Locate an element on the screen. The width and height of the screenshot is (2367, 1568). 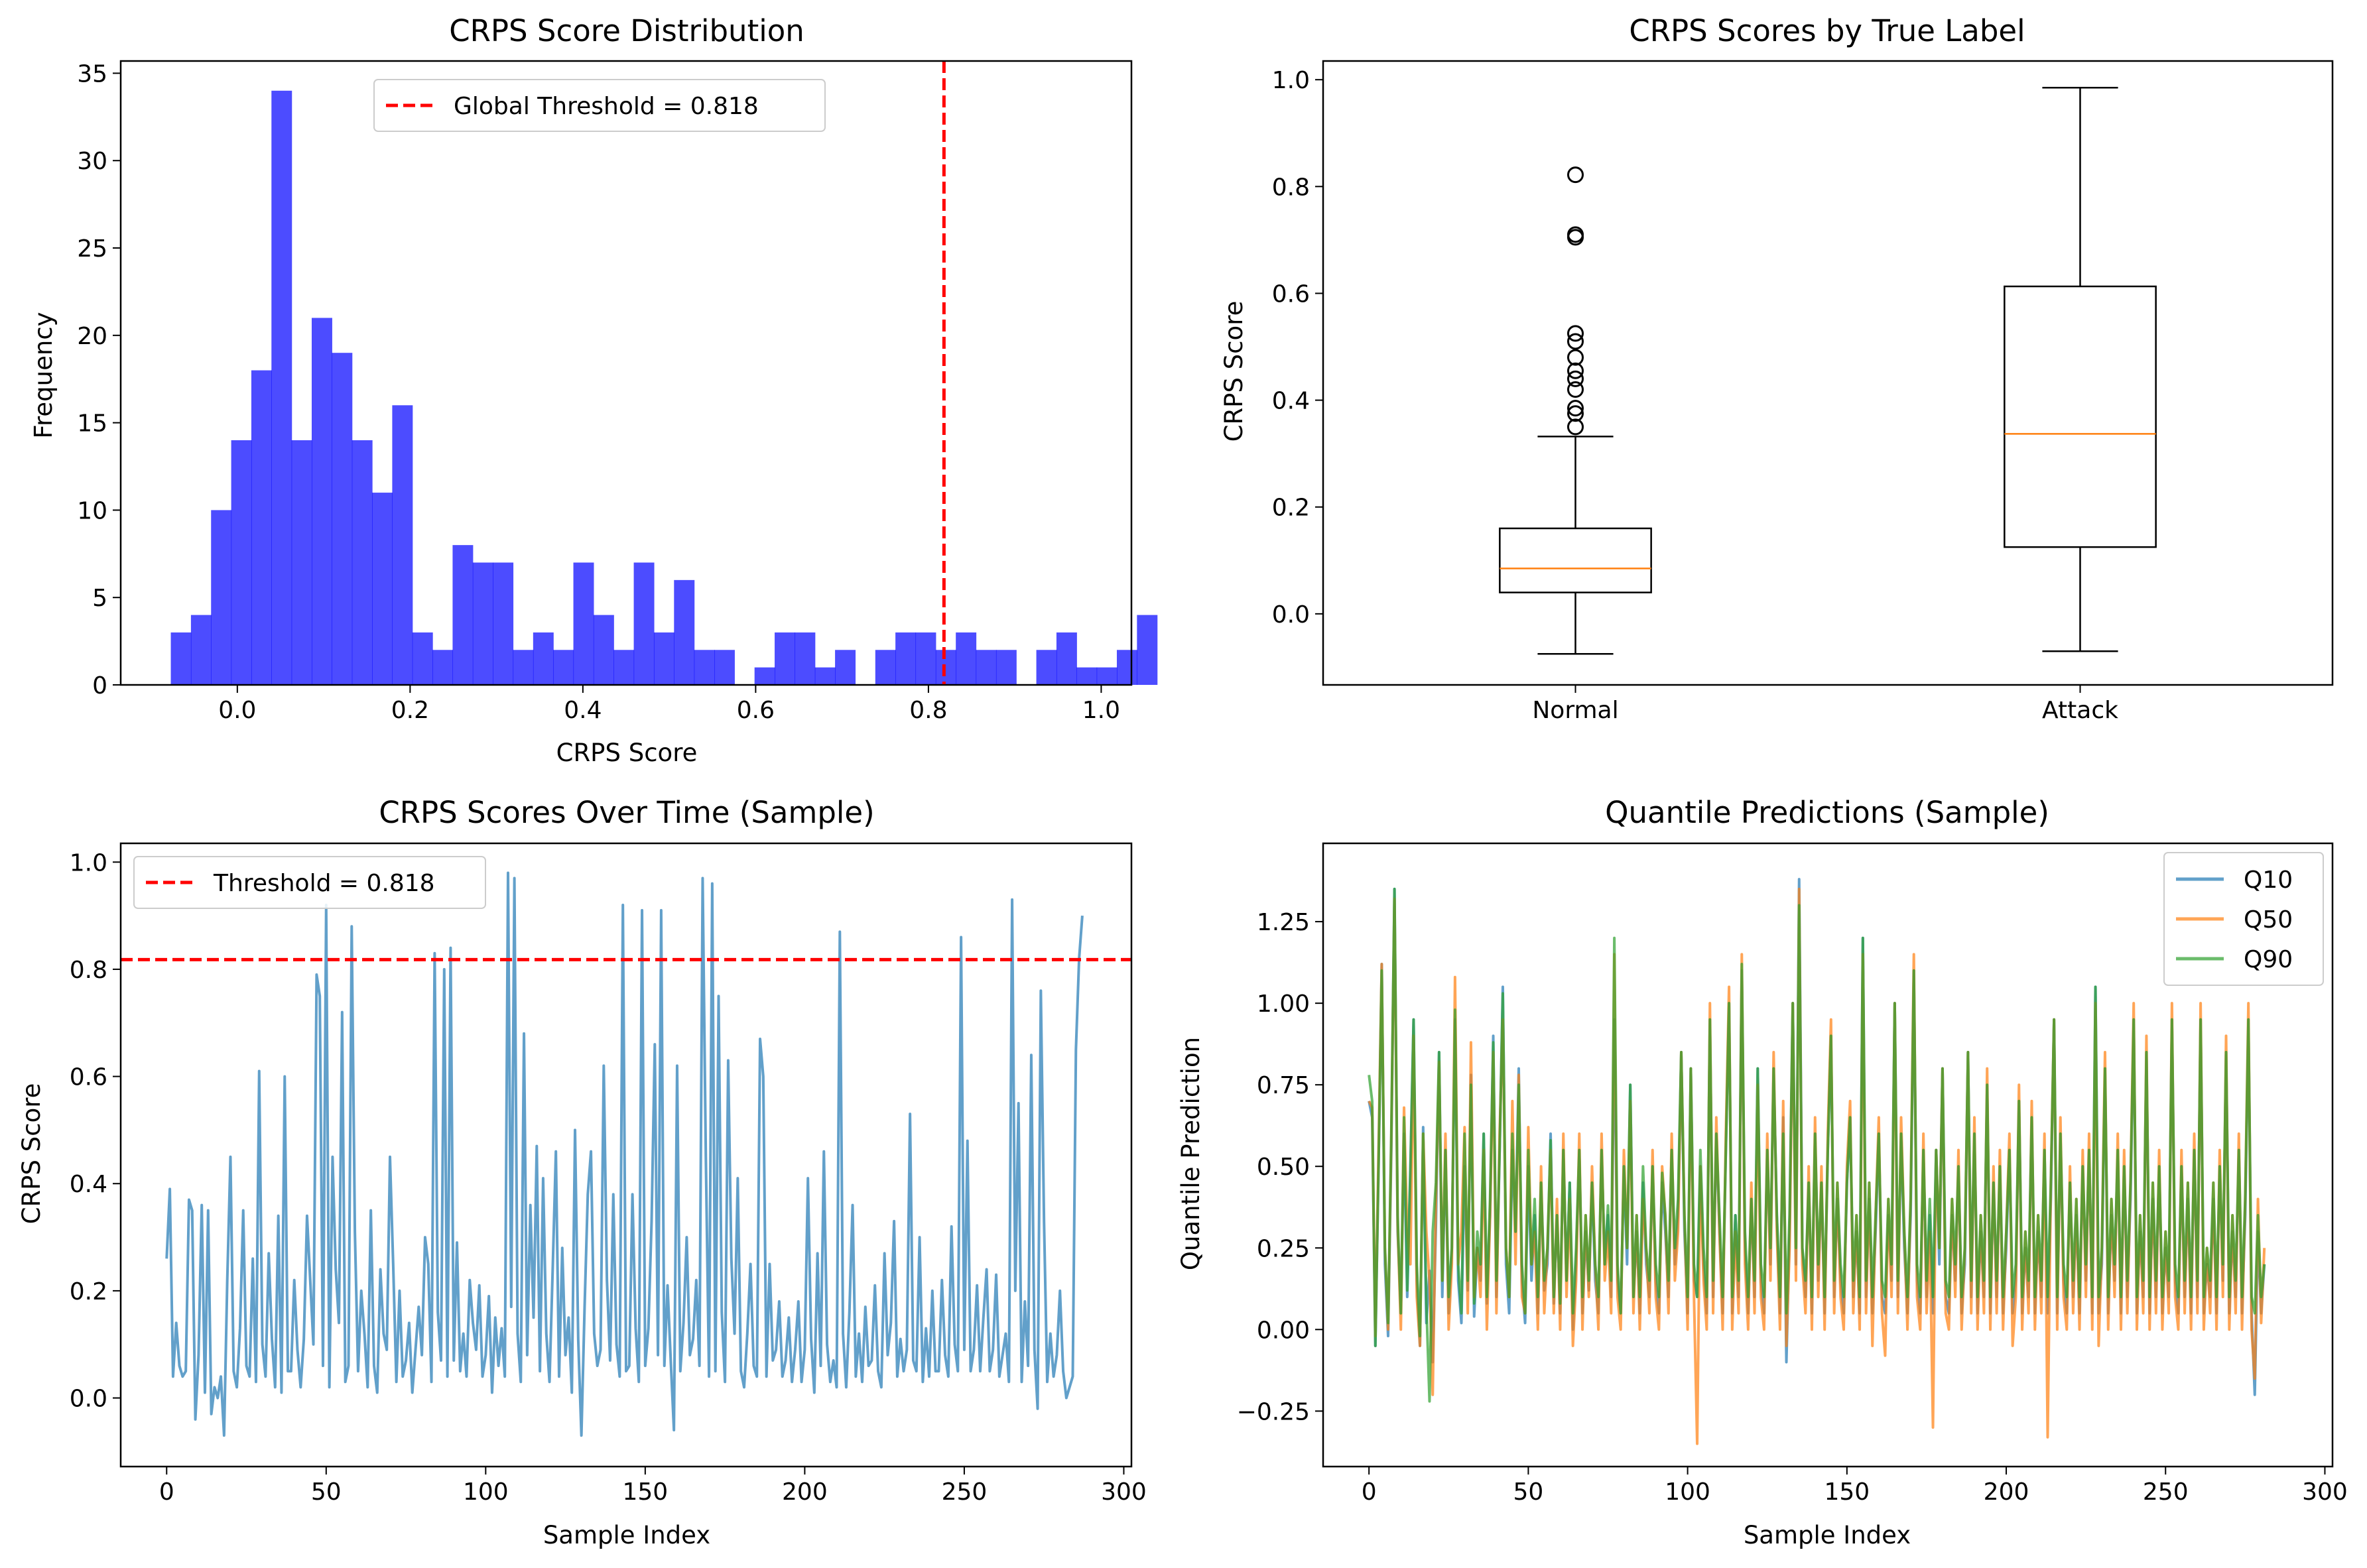
legend-threshold-label: Threshold = 0.818 is located at coordinates (324, 883).